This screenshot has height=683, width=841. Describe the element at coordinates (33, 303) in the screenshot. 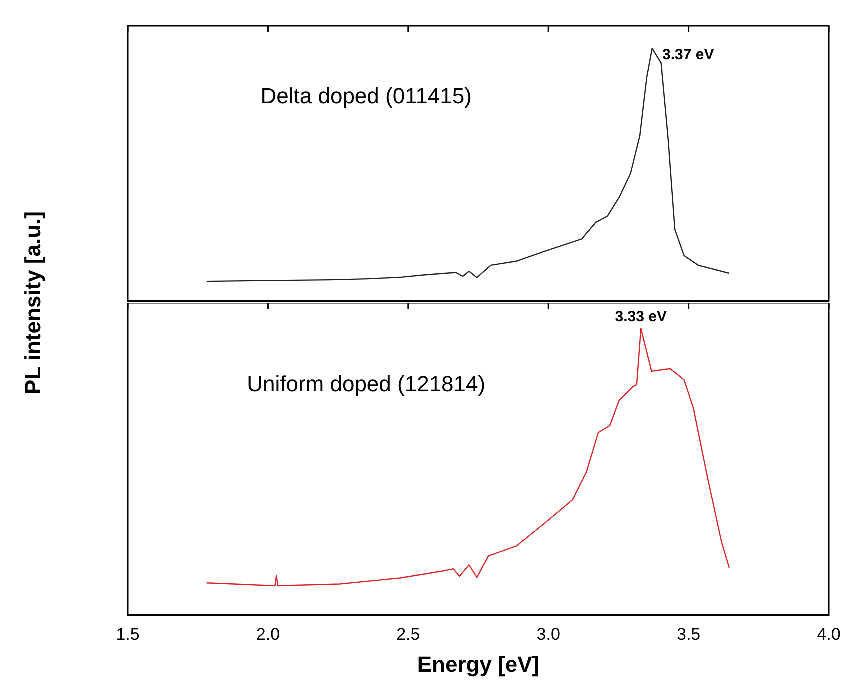

I see `y-axis-title: PL intensity [a.u.]` at that location.